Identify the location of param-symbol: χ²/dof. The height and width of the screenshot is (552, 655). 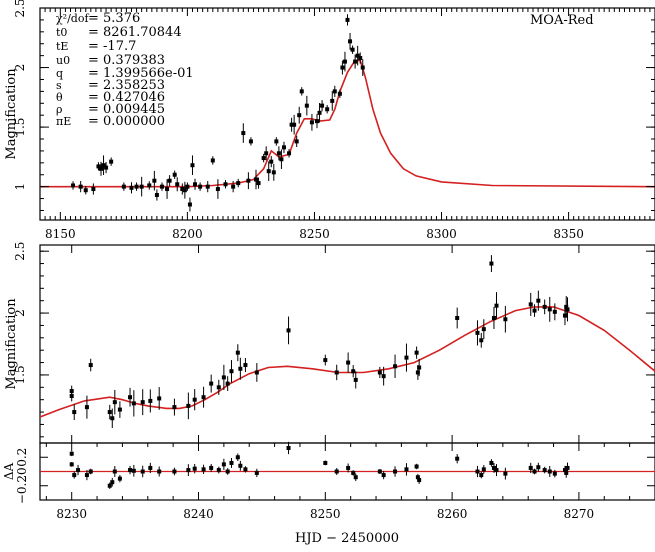
(72, 18).